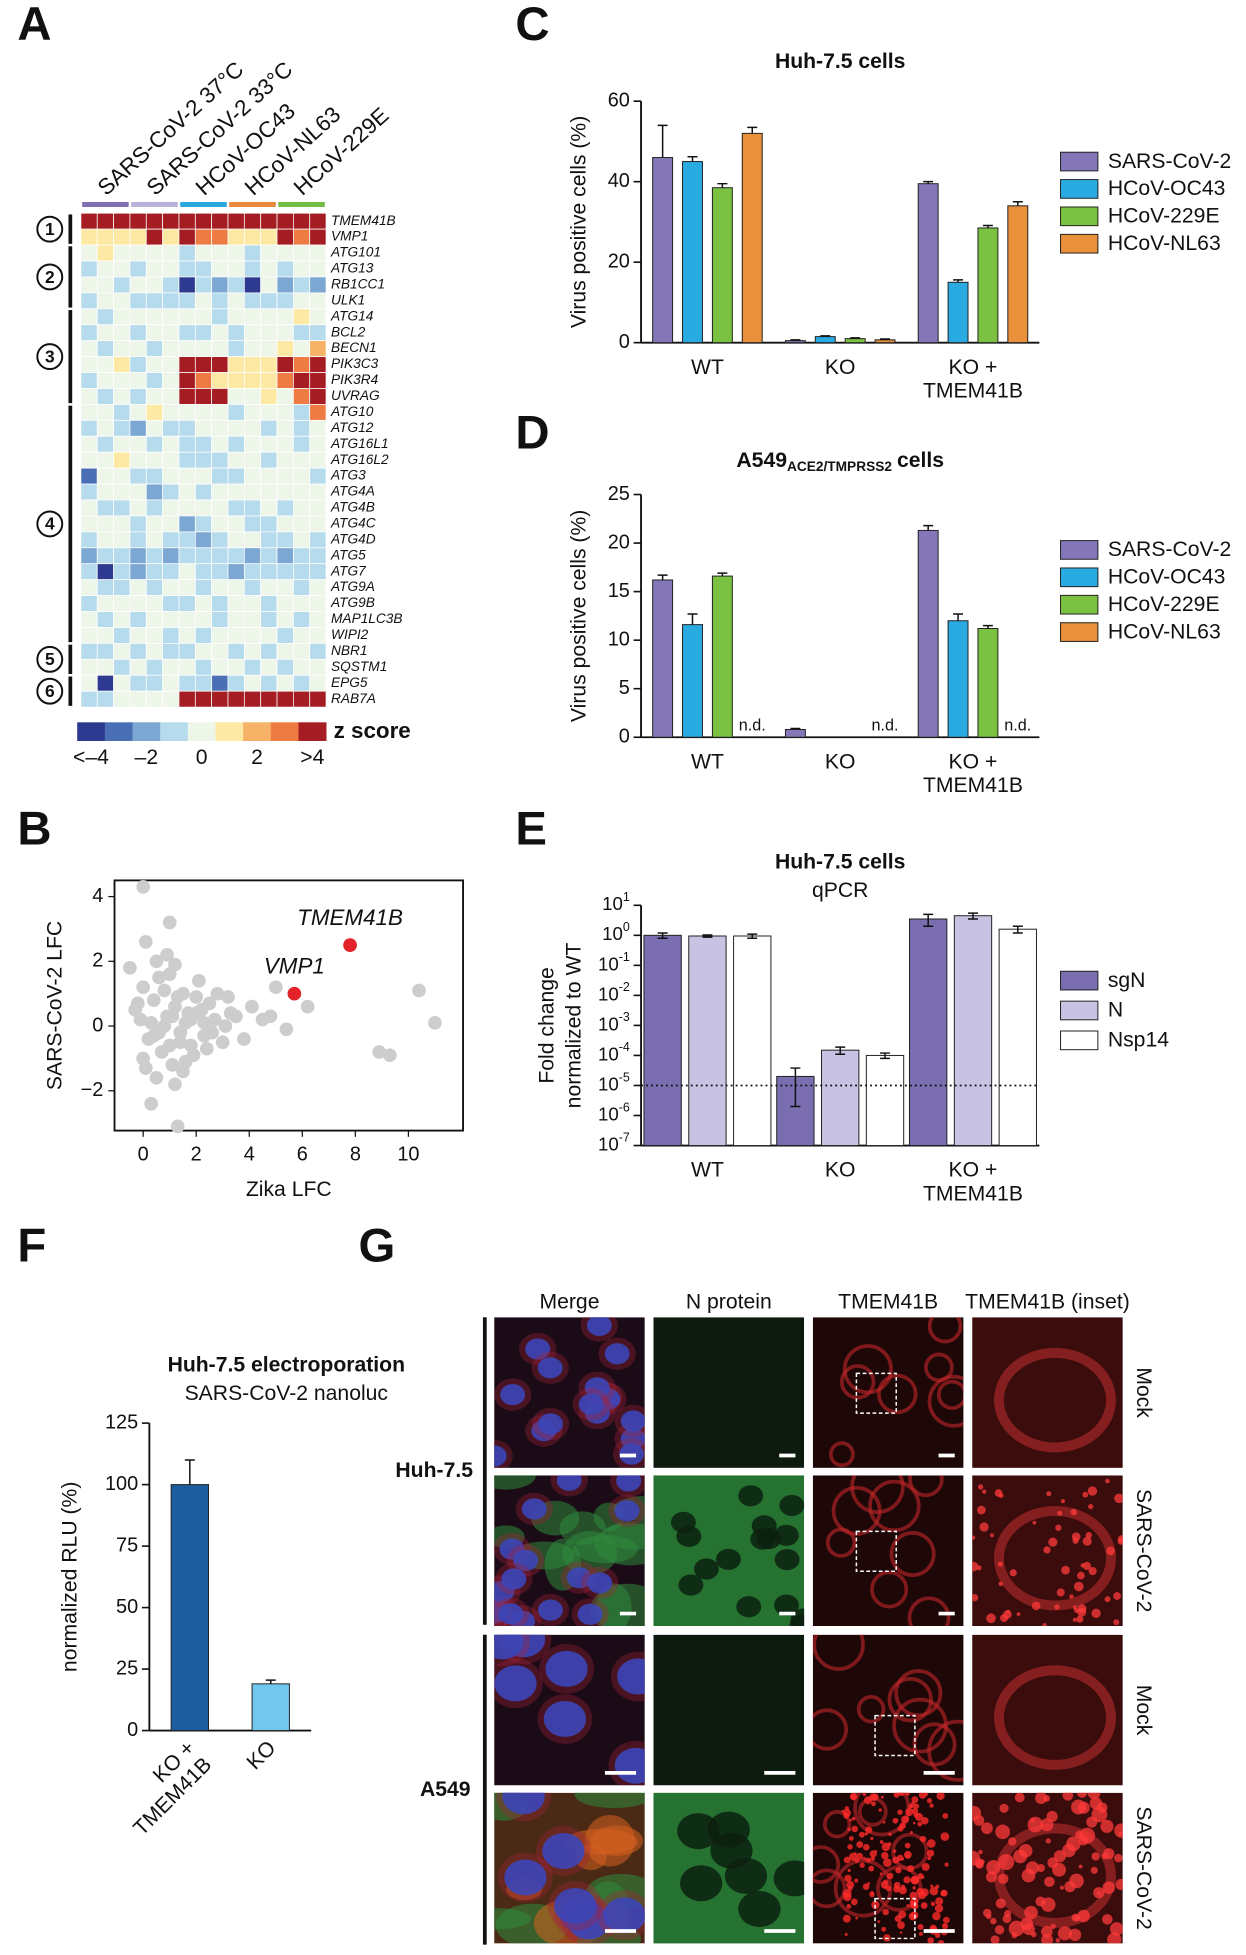  I want to click on column-header: N protein, so click(728, 1301).